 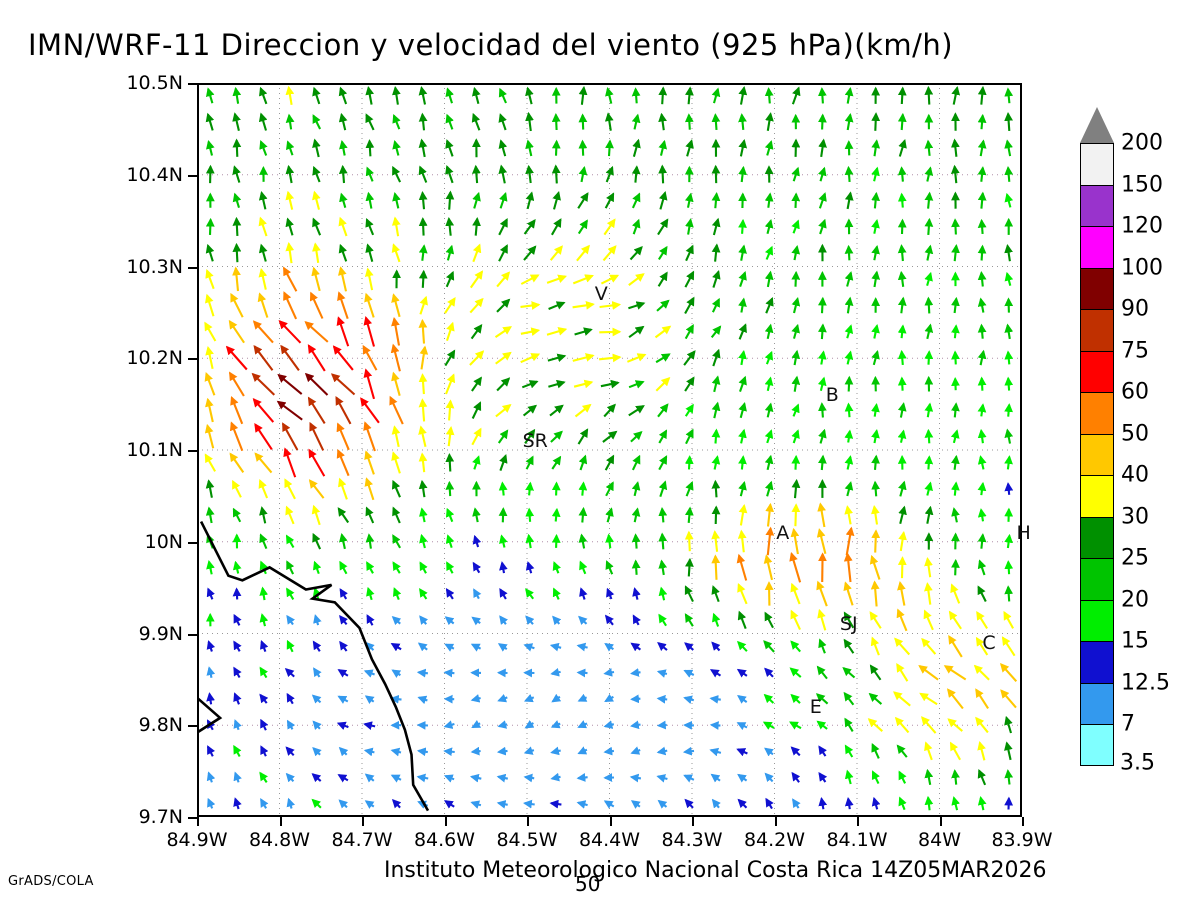 What do you see at coordinates (588, 884) in the screenshot?
I see `footer-barb-reference: 50` at bounding box center [588, 884].